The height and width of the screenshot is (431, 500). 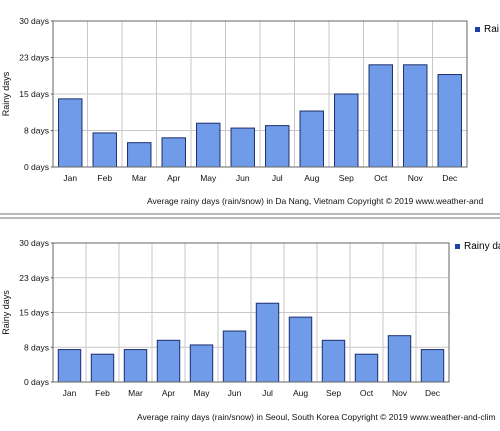 I want to click on legend: Rainy da, so click(x=477, y=246).